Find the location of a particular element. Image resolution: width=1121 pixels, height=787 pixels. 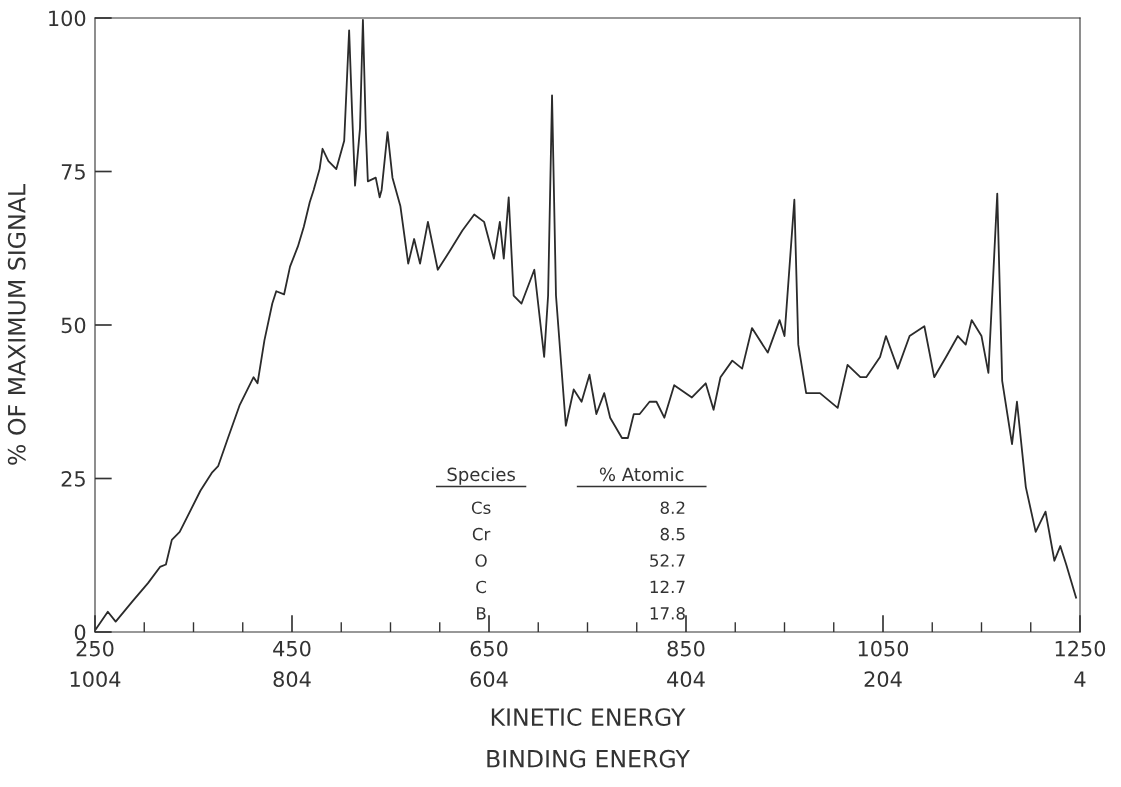

x2-axis-title: BINDING ENERGY is located at coordinates (588, 758).